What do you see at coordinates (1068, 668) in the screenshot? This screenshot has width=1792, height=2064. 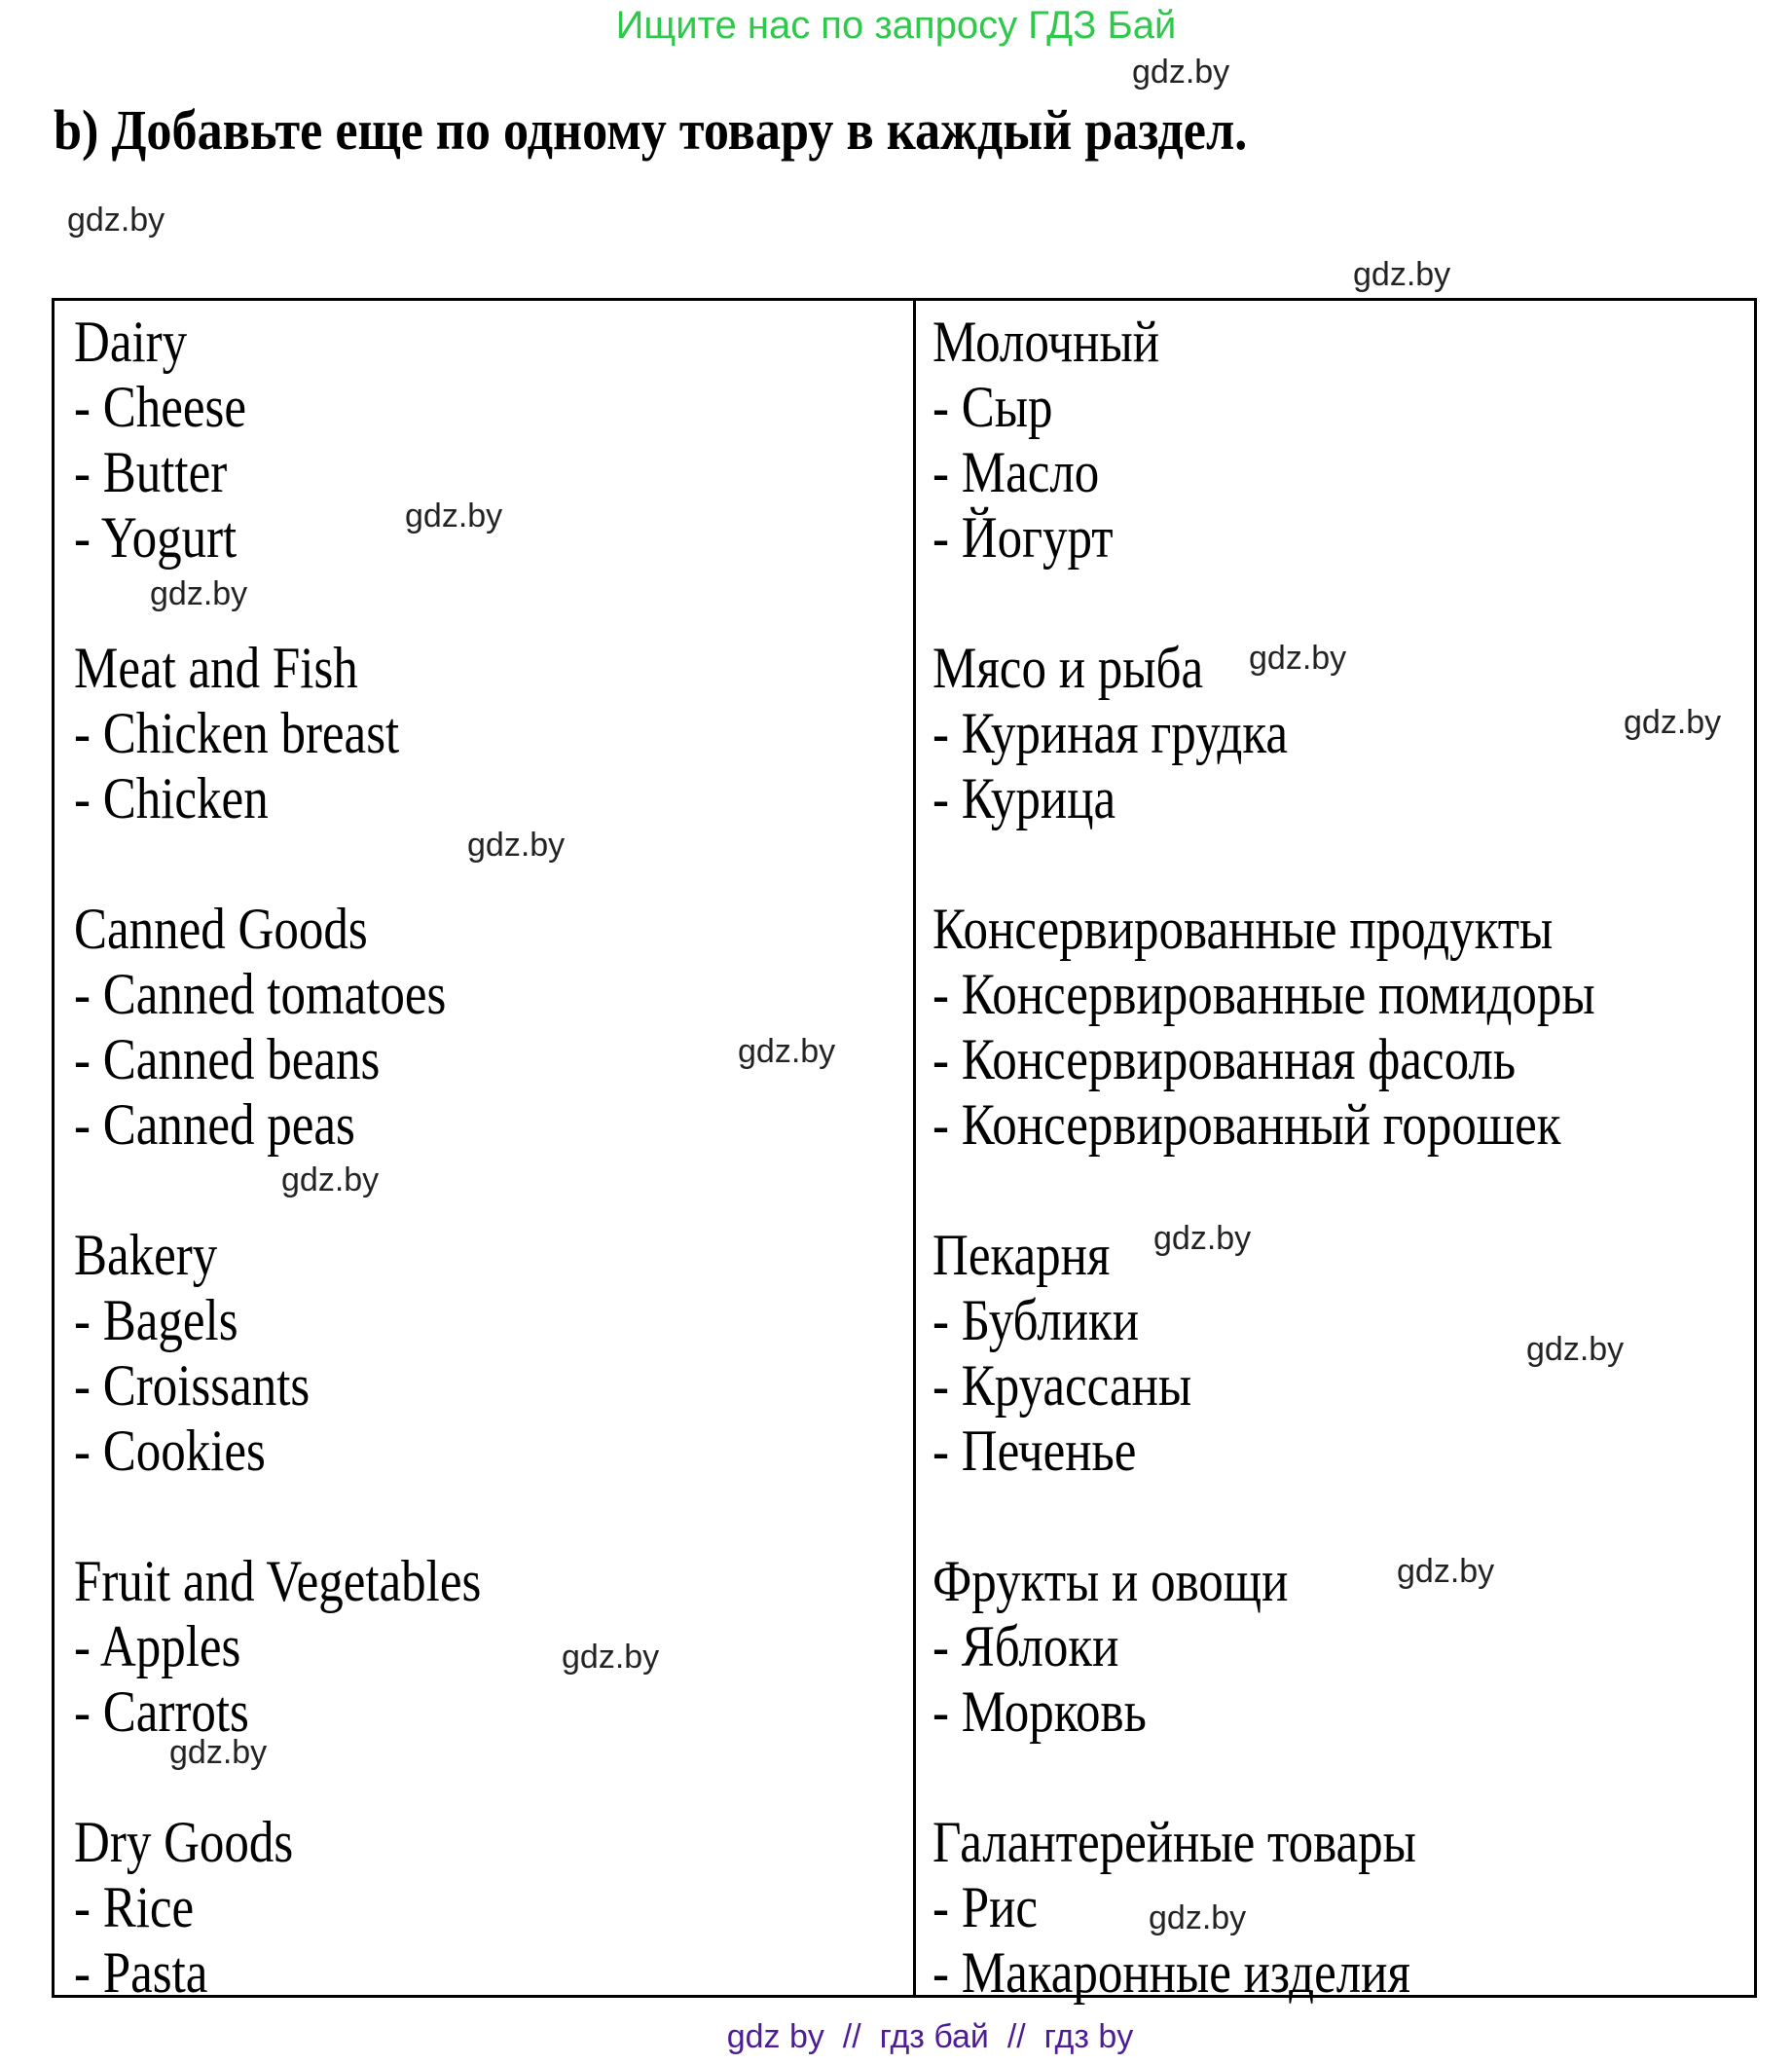 I see `section-header-myaso-i-ryba: Мясо и рыба` at bounding box center [1068, 668].